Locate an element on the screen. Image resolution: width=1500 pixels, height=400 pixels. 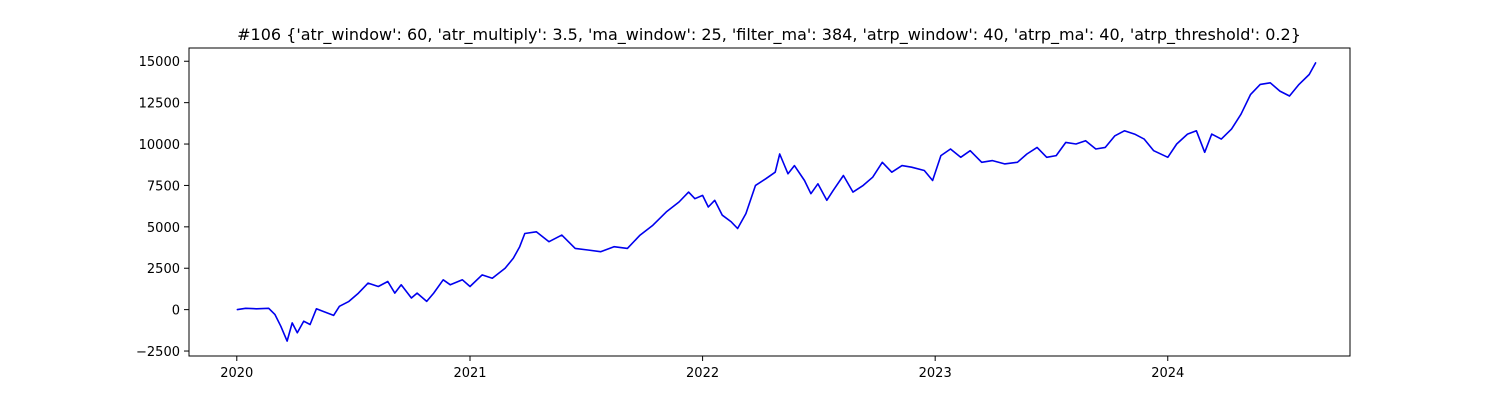
y-tick-label: 0 is located at coordinates (176, 311).